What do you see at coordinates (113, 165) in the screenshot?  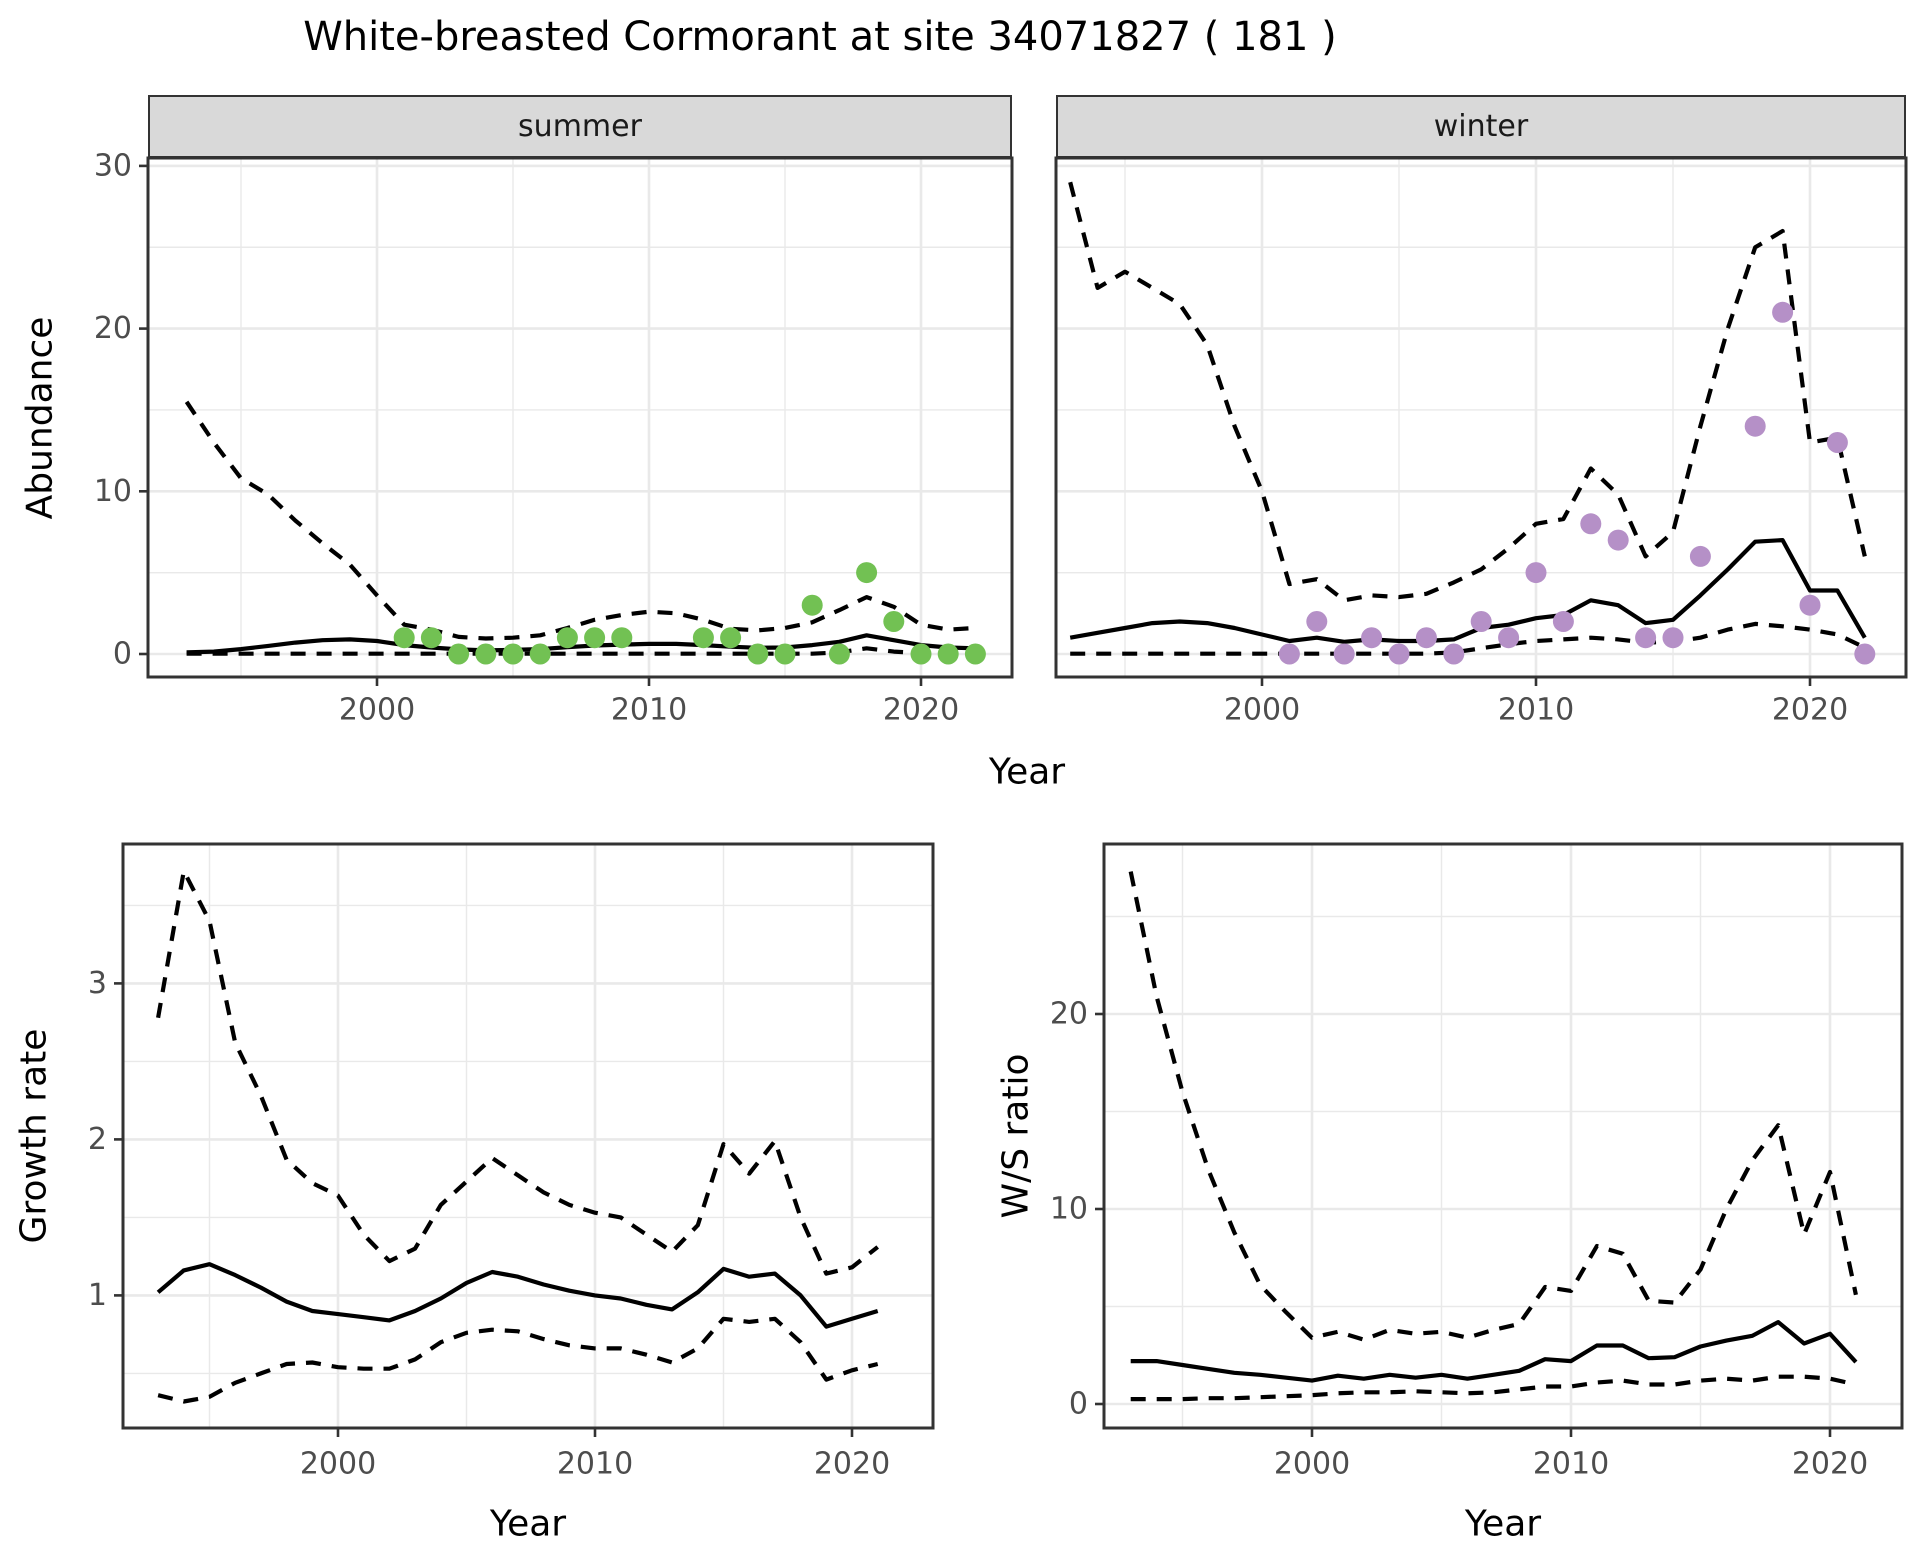 I see `y-tick-label: 30` at bounding box center [113, 165].